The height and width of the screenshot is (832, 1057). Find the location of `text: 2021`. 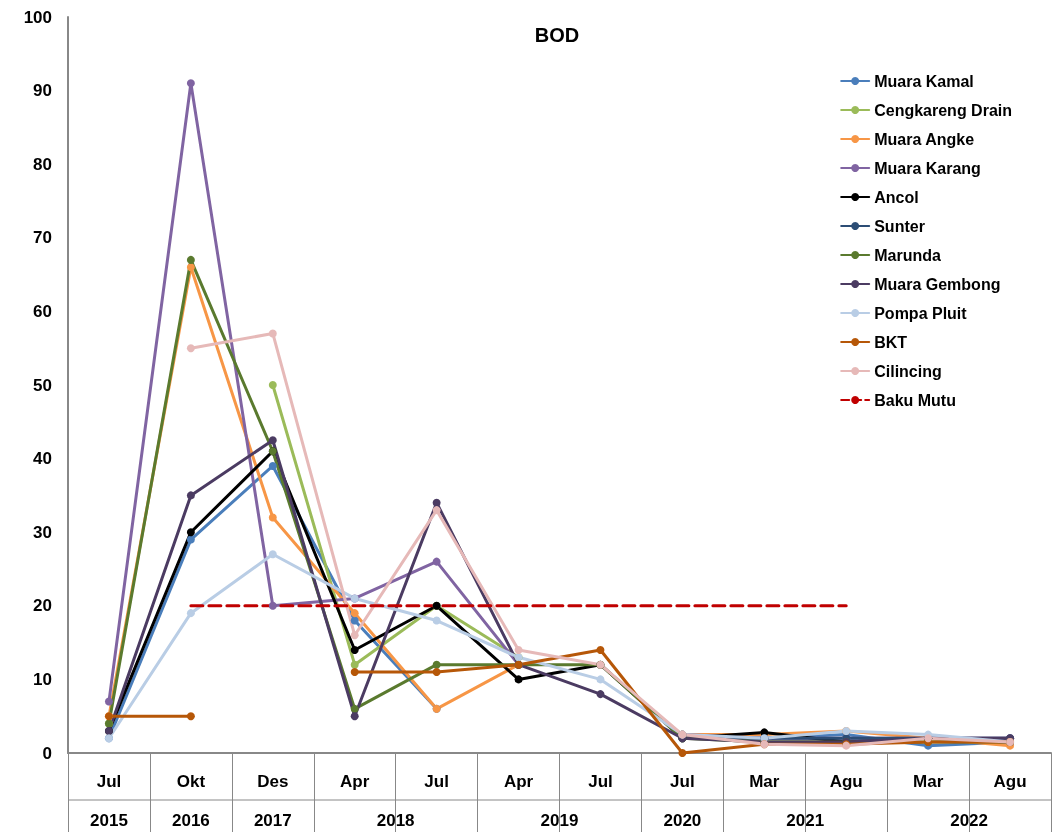

text: 2021 is located at coordinates (805, 820).